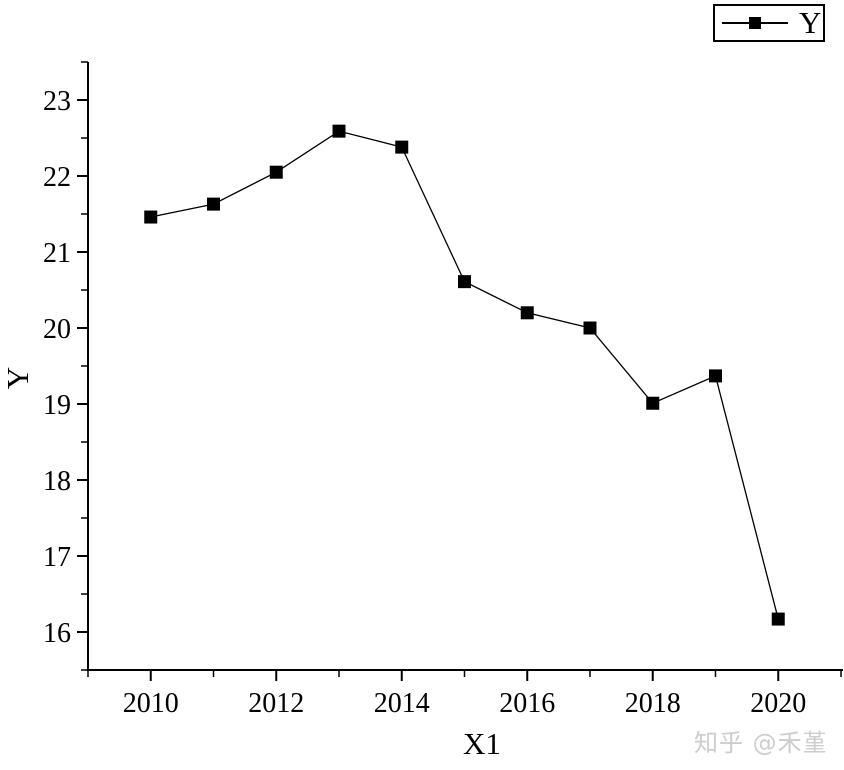 This screenshot has height=770, width=844. I want to click on y-tick-label: 16, so click(57, 633).